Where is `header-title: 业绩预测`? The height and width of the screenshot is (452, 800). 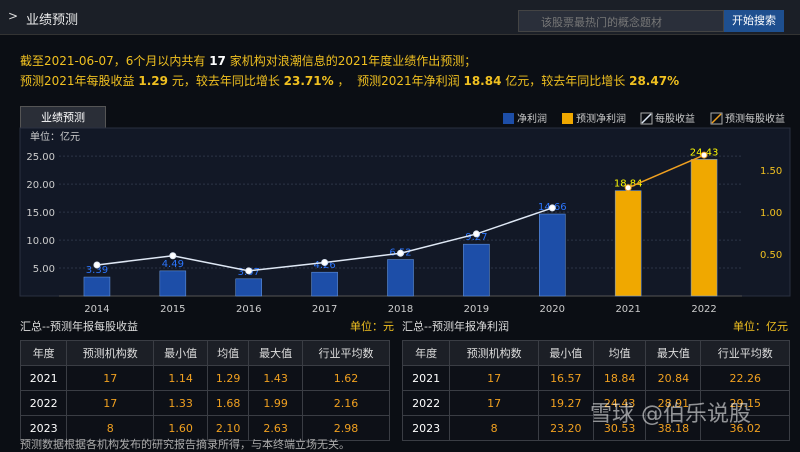
header-title: 业绩预测 is located at coordinates (52, 20).